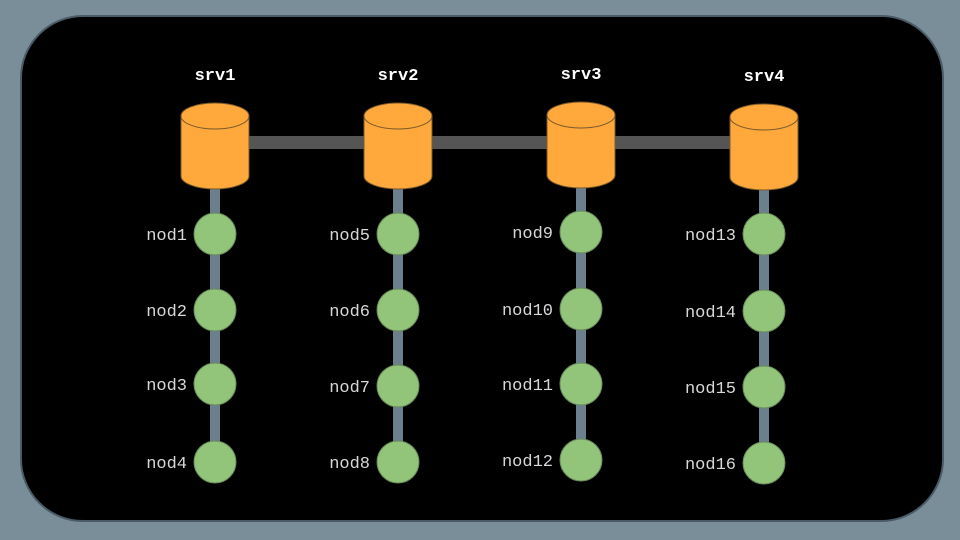 The width and height of the screenshot is (960, 540). I want to click on node-label: nod10, so click(527, 311).